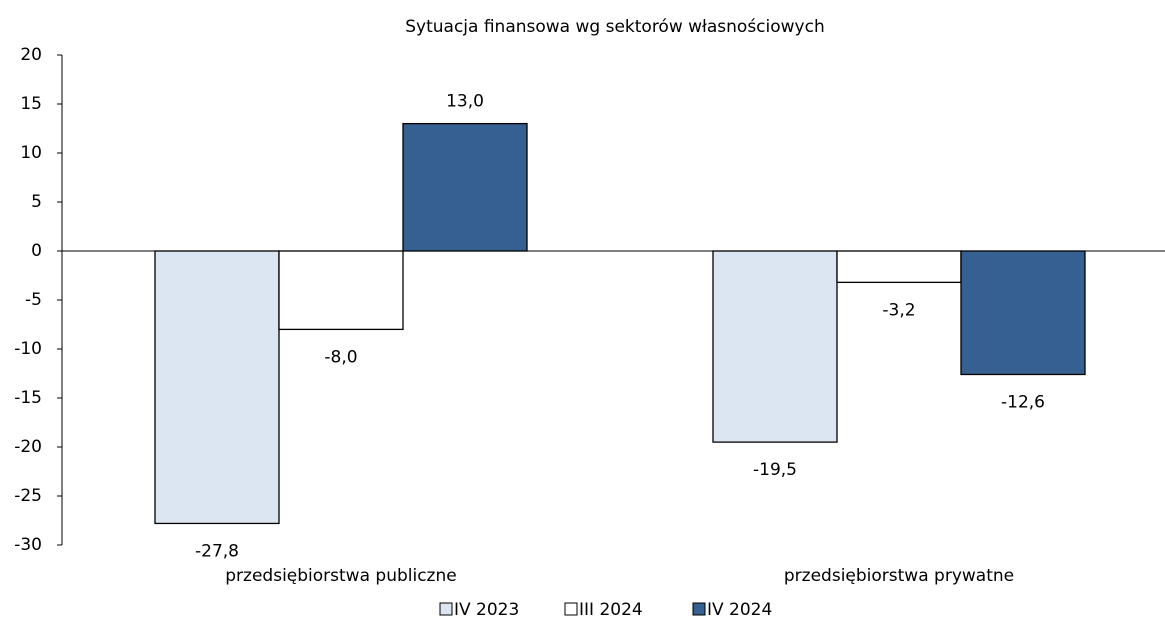 This screenshot has width=1165, height=624. What do you see at coordinates (28, 545) in the screenshot?
I see `y-tick-label: -30` at bounding box center [28, 545].